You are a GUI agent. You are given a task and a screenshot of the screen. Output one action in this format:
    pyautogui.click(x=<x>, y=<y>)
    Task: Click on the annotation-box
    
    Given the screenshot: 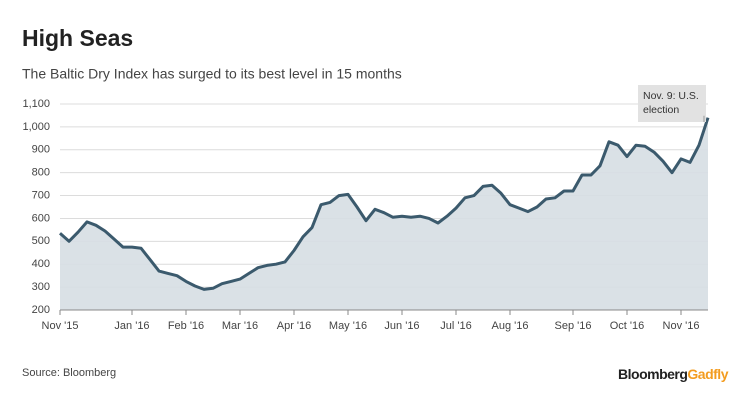 What is the action you would take?
    pyautogui.click(x=672, y=103)
    